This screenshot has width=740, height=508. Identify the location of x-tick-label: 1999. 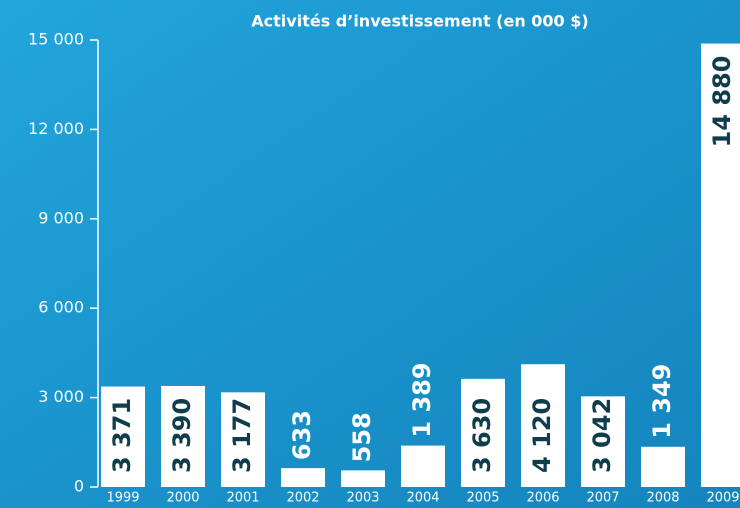
(122, 498).